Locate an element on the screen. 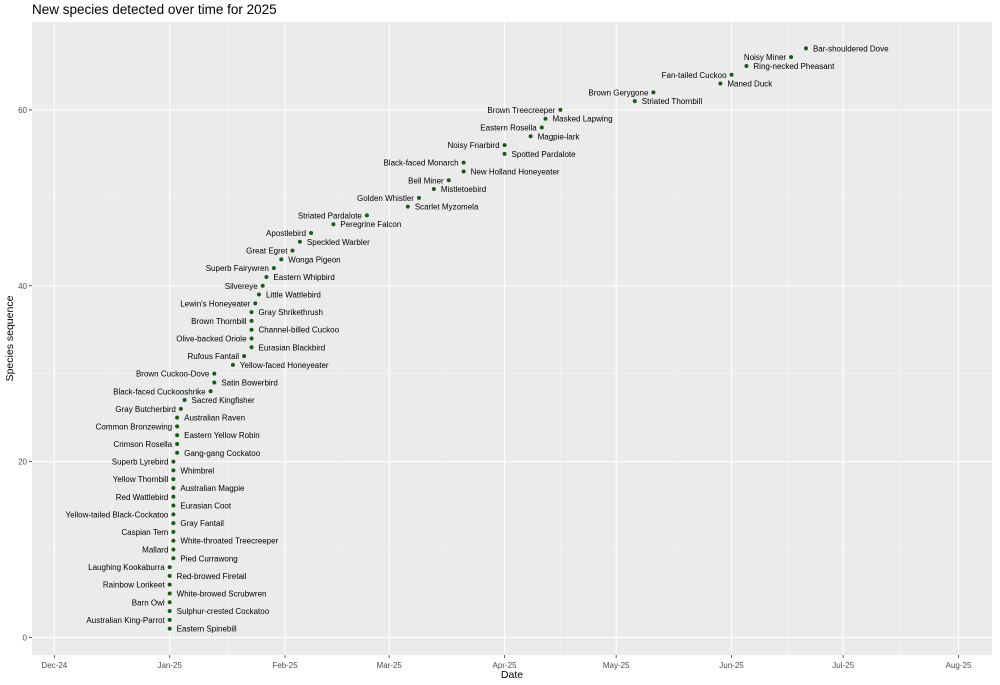 The height and width of the screenshot is (685, 1000). point-label: Rufous Fantail is located at coordinates (213, 356).